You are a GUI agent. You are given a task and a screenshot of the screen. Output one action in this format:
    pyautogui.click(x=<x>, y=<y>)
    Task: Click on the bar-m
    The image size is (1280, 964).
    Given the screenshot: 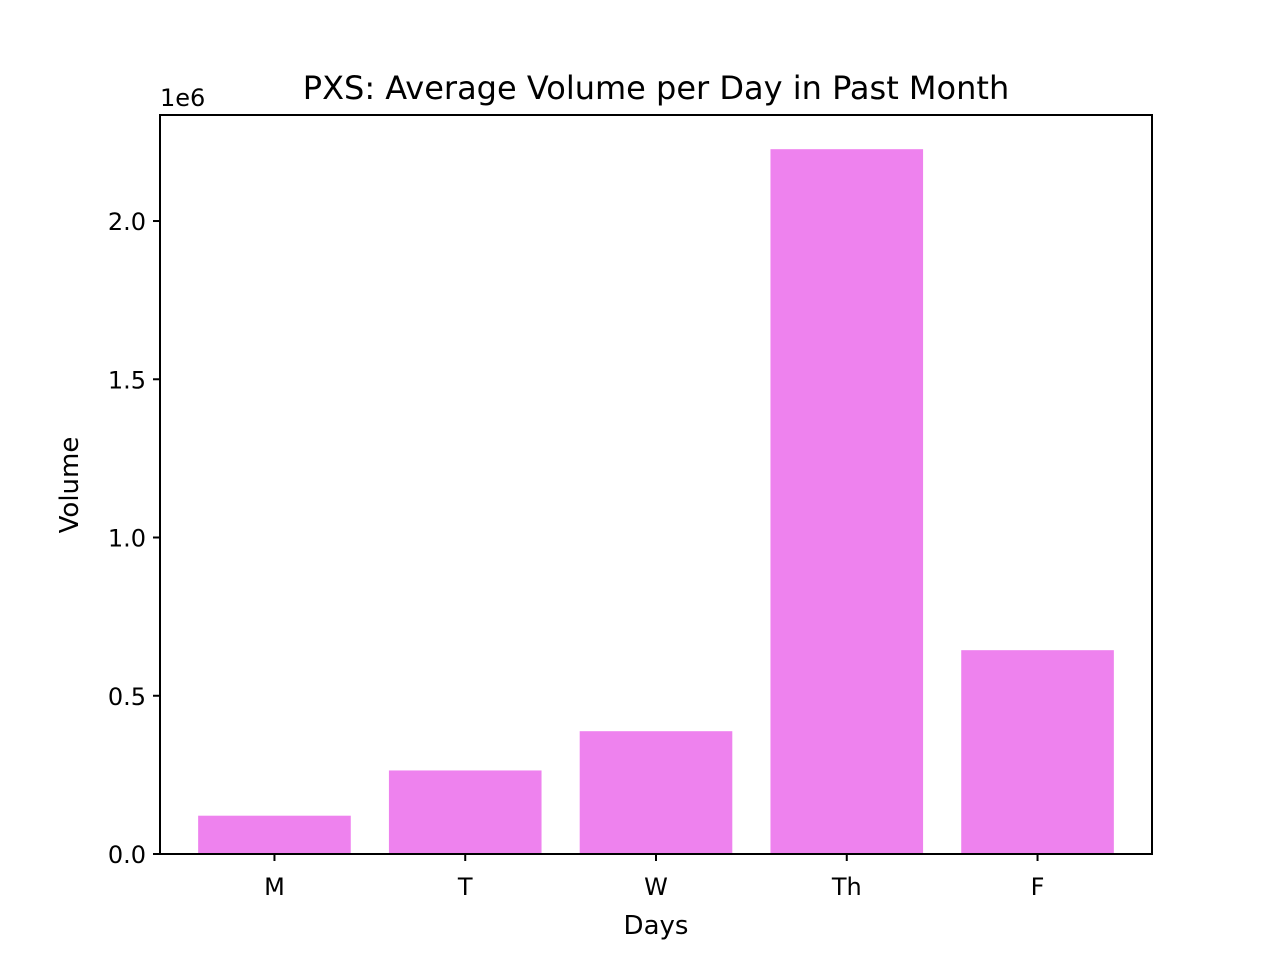 What is the action you would take?
    pyautogui.click(x=274, y=834)
    